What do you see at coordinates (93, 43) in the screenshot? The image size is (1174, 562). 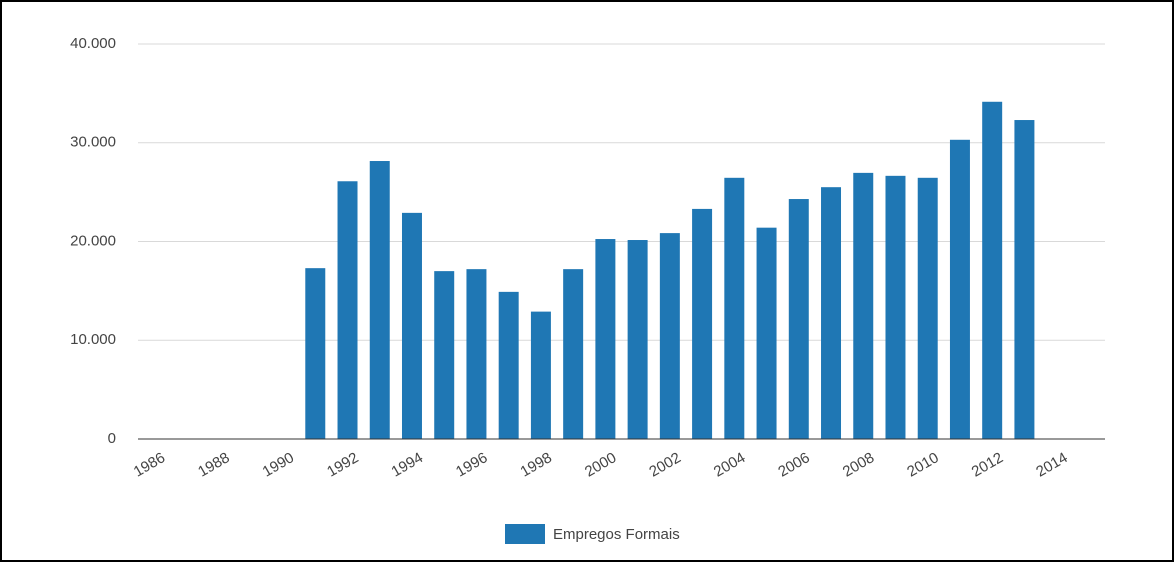 I see `y-tick-label: 40.000` at bounding box center [93, 43].